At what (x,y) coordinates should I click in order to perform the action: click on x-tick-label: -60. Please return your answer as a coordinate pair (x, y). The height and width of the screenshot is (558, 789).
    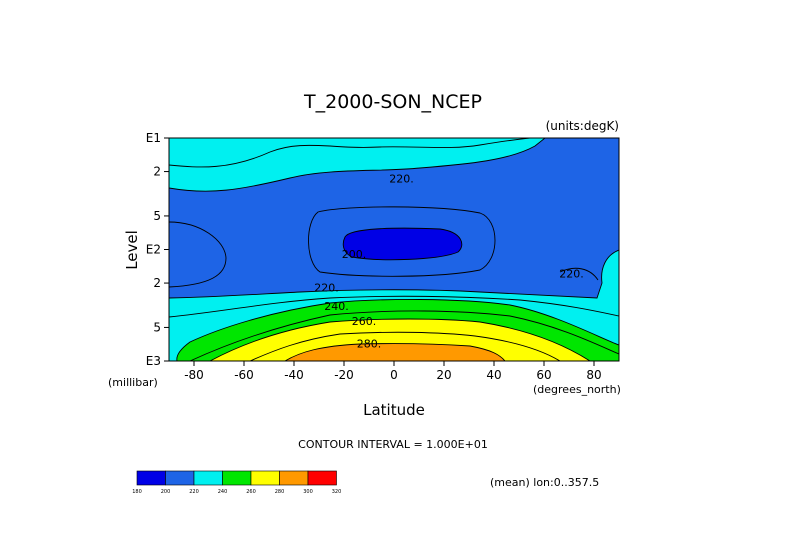
    Looking at the image, I should click on (244, 375).